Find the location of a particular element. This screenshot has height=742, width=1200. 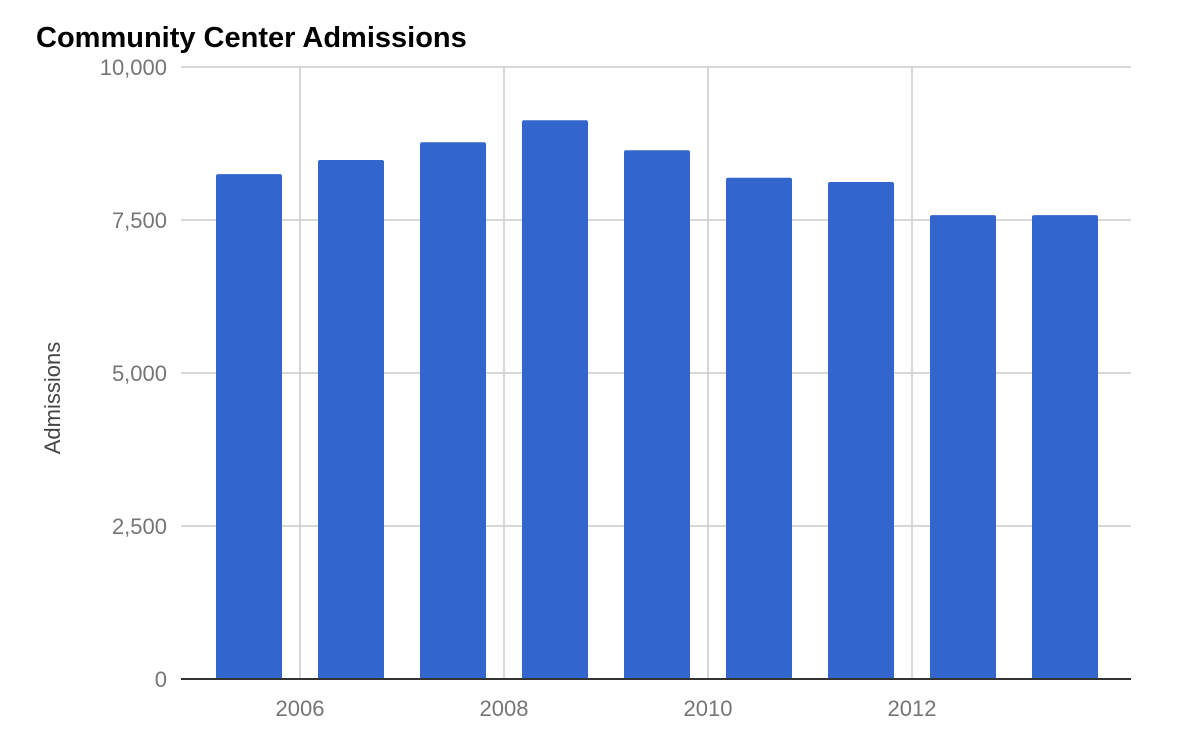

bar-2005 is located at coordinates (249, 426).